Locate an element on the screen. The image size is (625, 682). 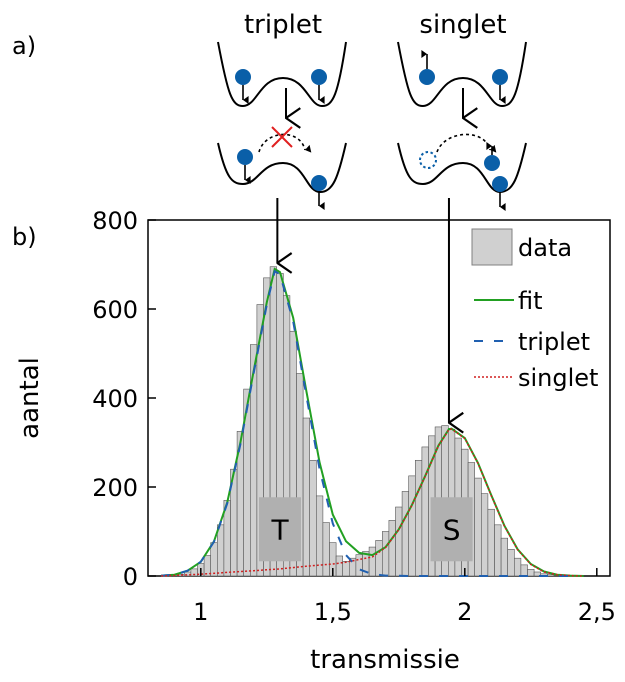
empty-site-icon is located at coordinates (428, 160).